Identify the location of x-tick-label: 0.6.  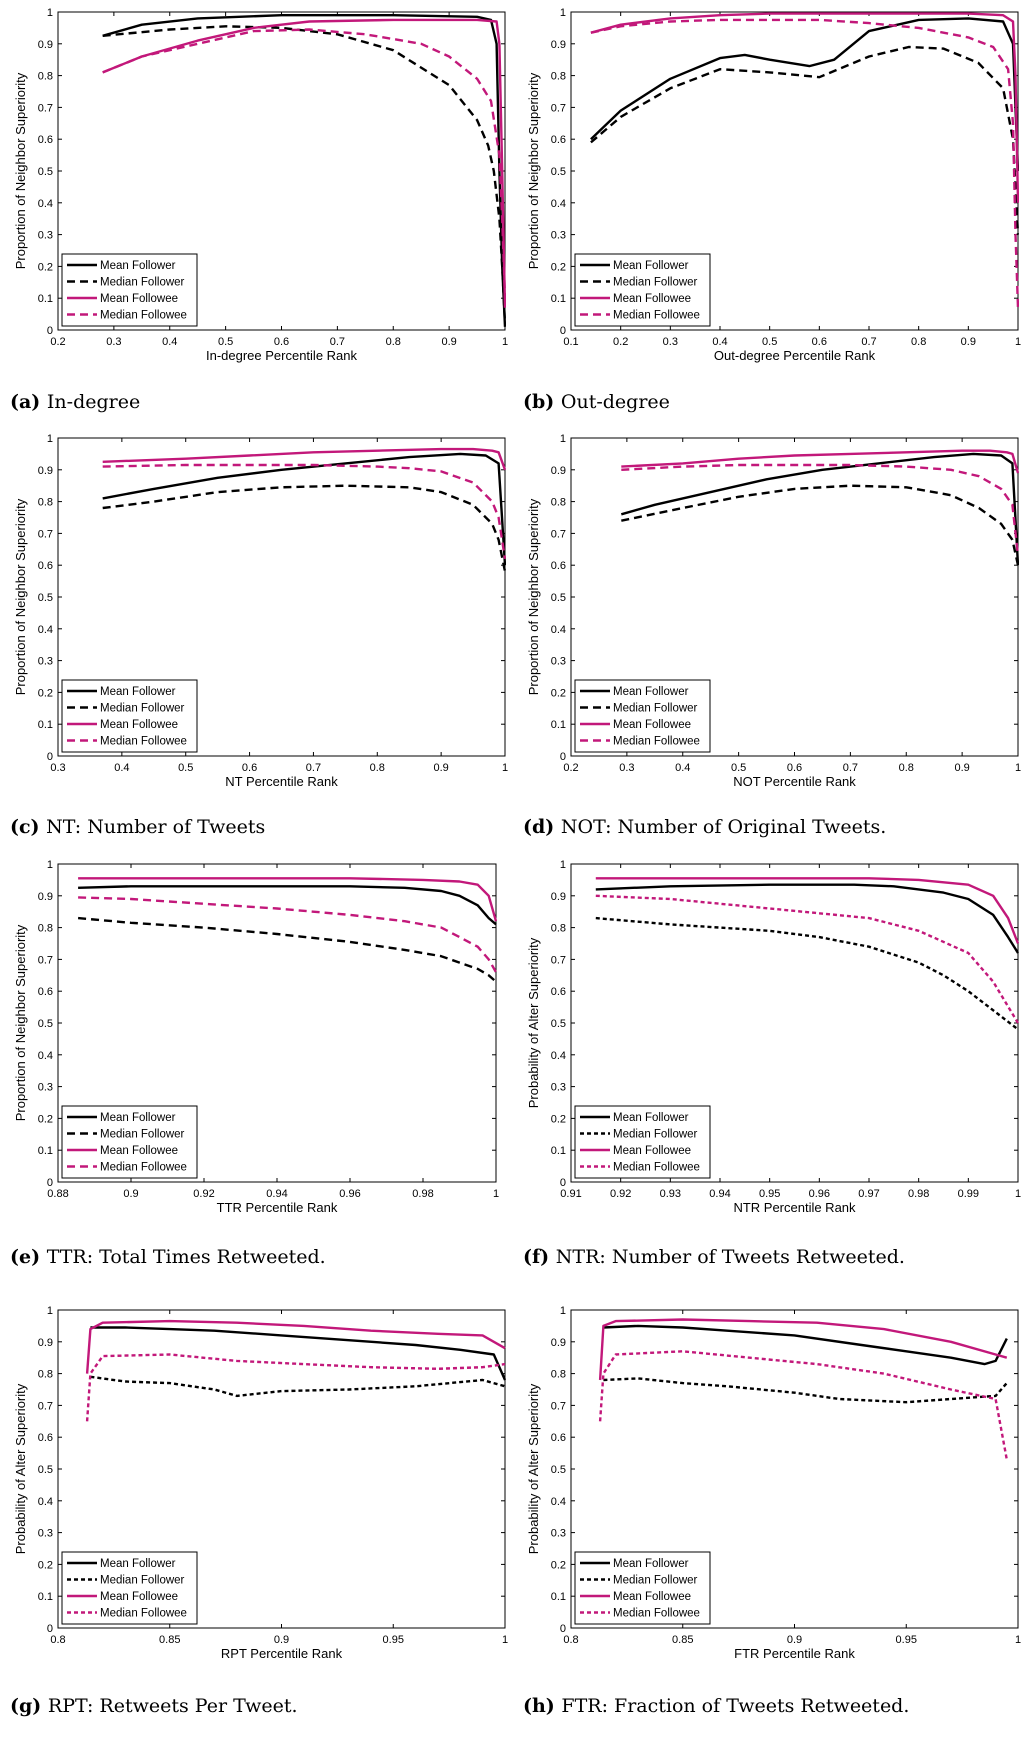
(281, 342).